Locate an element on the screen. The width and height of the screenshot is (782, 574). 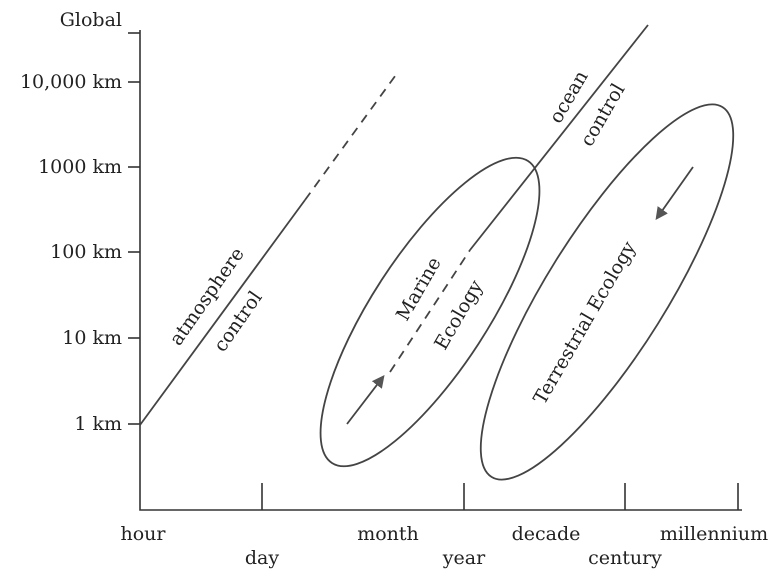
atmosphere-dashed is located at coordinates (351, 136).